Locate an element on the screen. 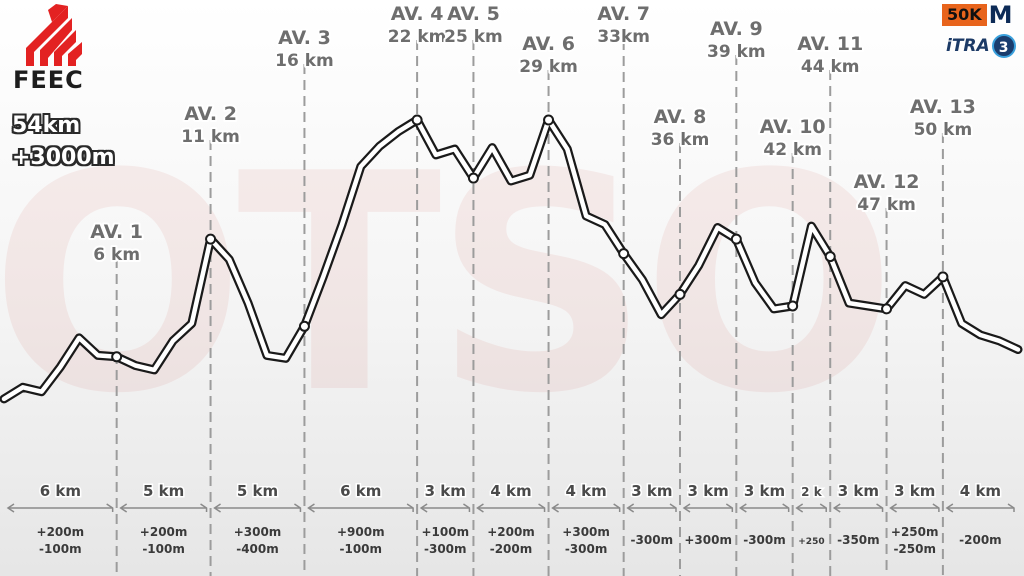 The height and width of the screenshot is (576, 1024). aid-station-name-outline: AV. 4 is located at coordinates (417, 14).